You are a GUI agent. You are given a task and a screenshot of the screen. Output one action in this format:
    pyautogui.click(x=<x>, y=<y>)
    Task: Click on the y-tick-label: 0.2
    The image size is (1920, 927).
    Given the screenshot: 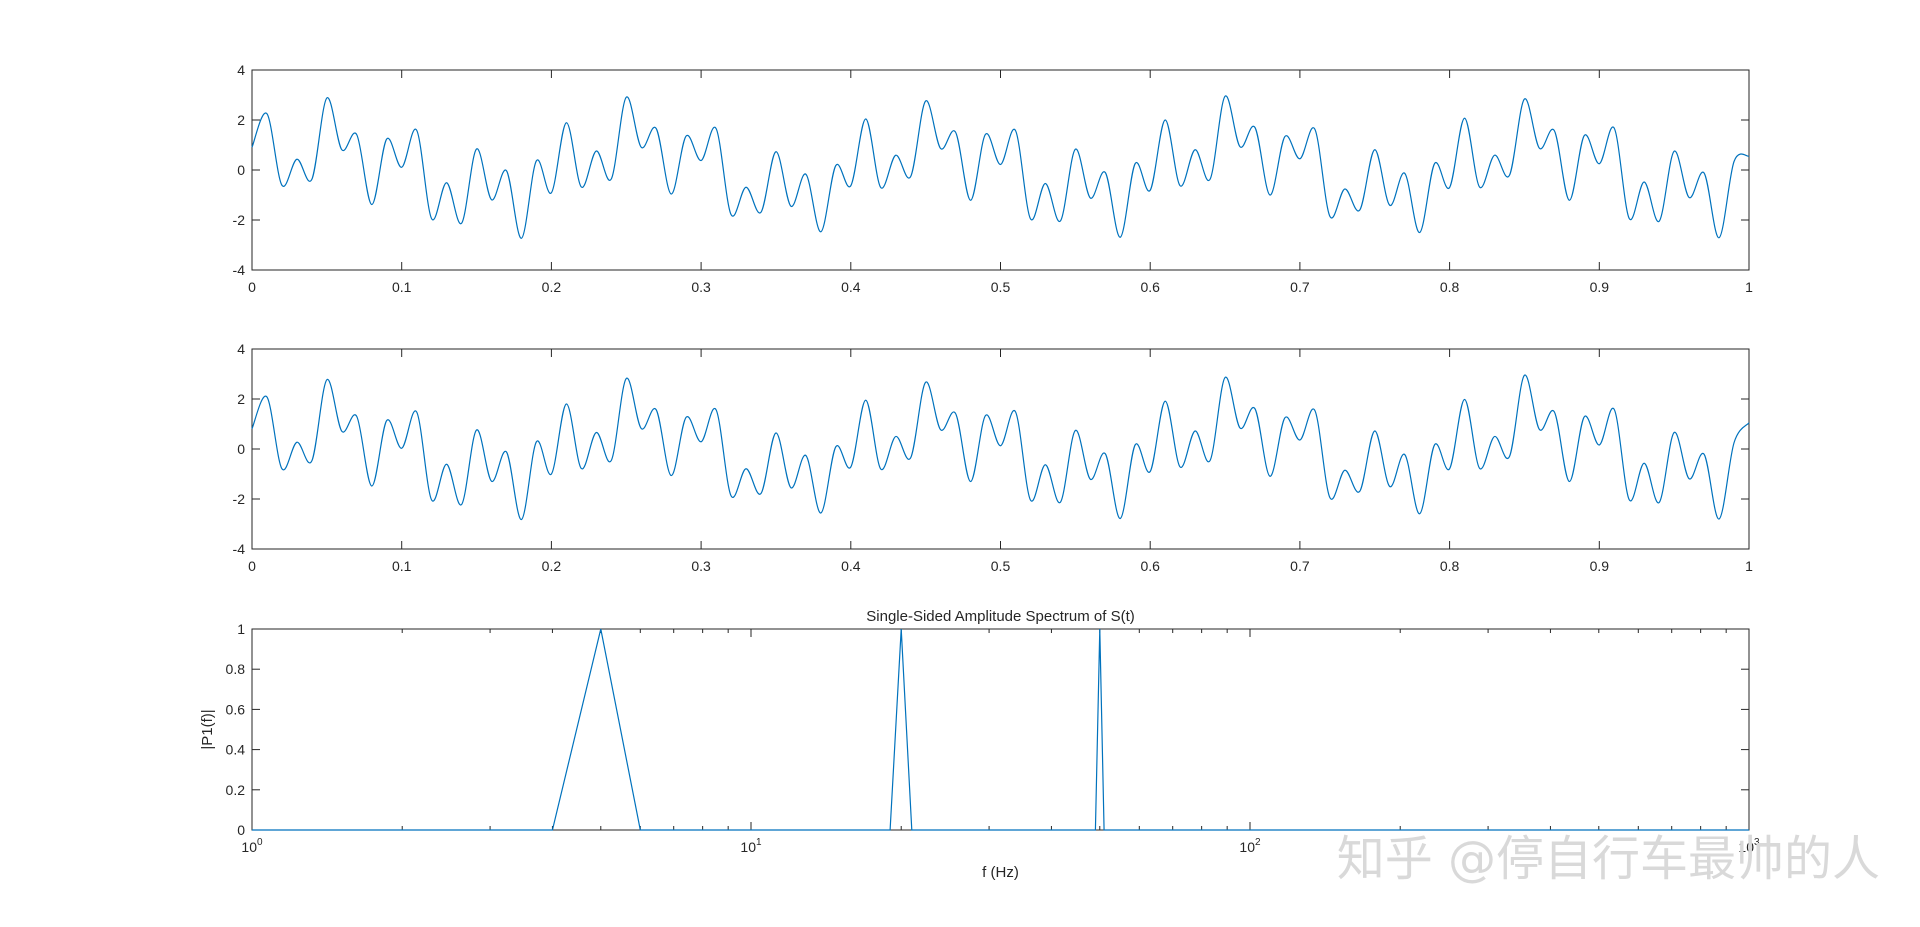 What is the action you would take?
    pyautogui.click(x=236, y=790)
    